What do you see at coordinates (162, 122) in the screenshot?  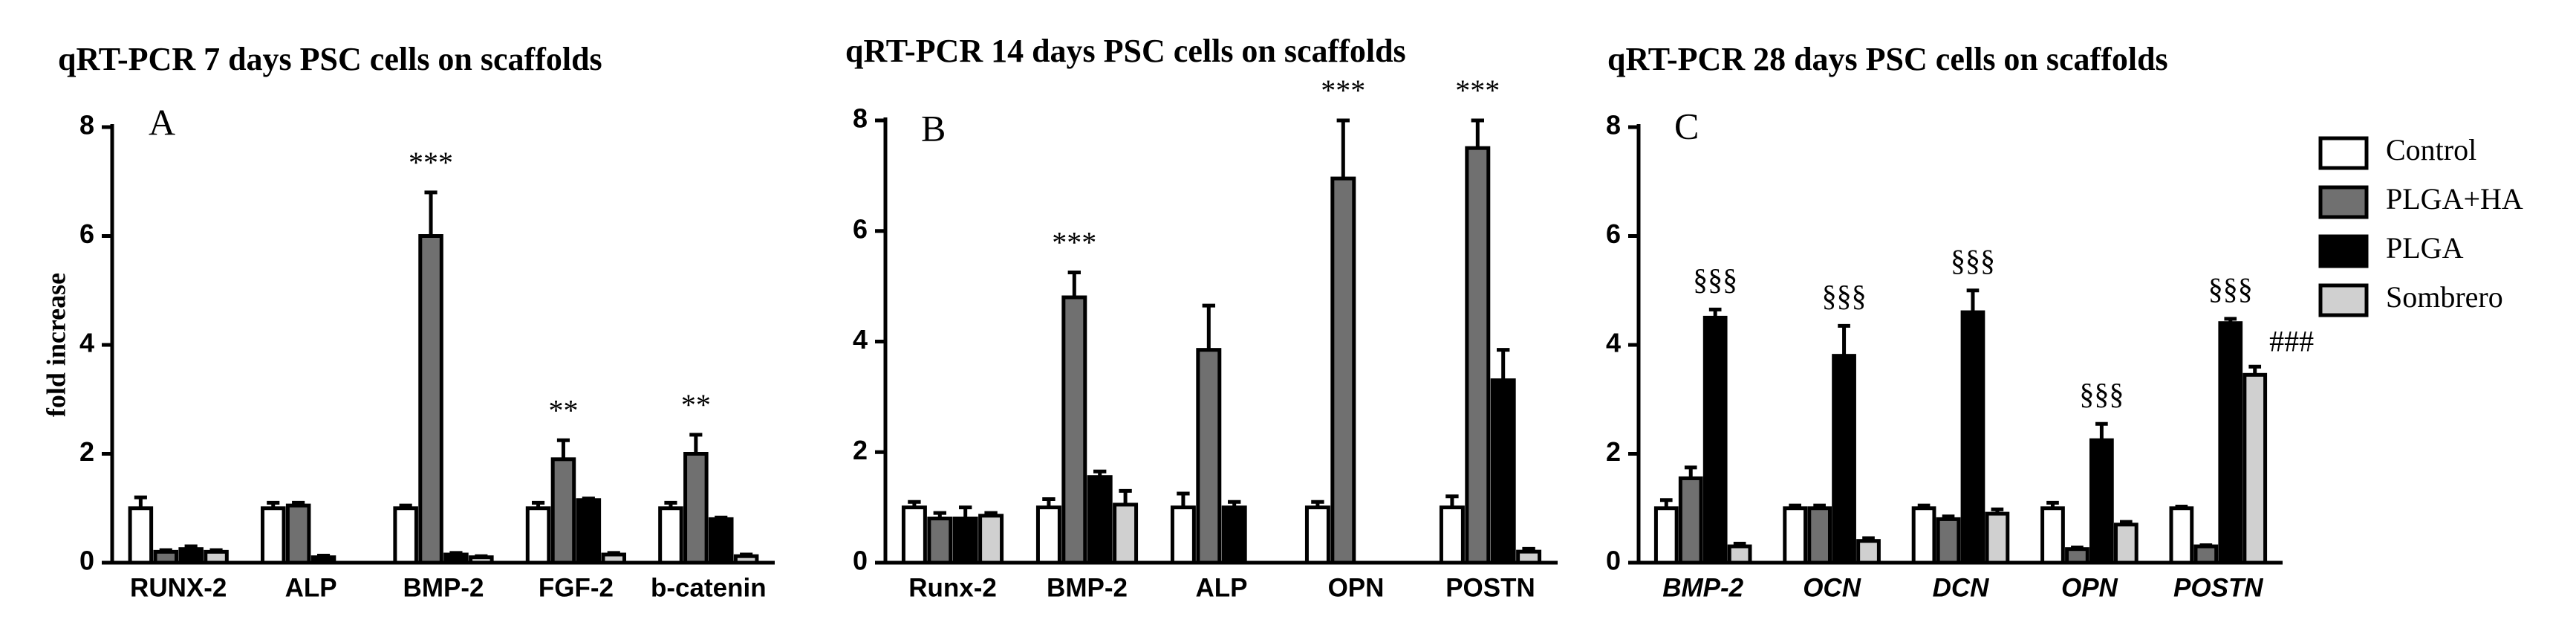 I see `panel-label: A` at bounding box center [162, 122].